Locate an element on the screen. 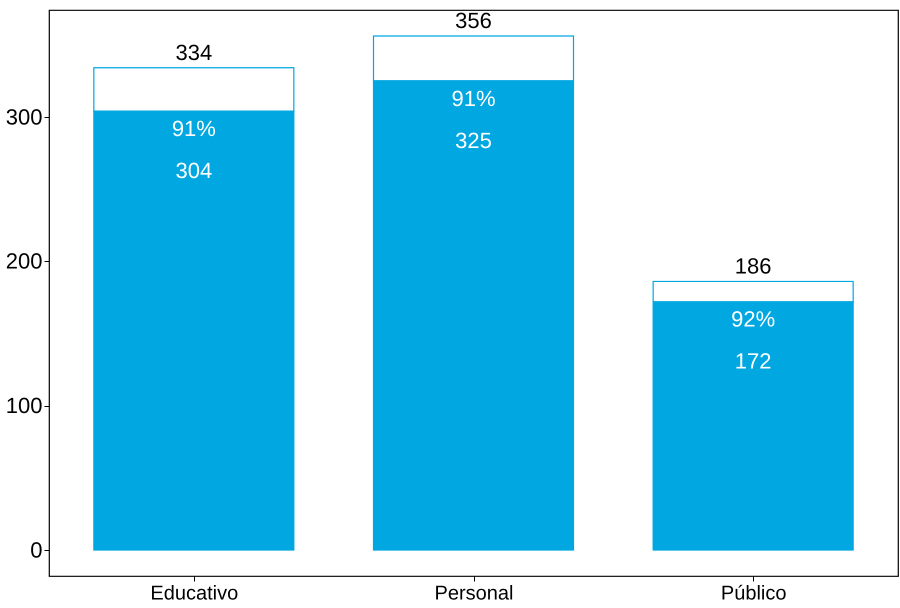 The image size is (900, 608). x-tick-label: Público is located at coordinates (753, 593).